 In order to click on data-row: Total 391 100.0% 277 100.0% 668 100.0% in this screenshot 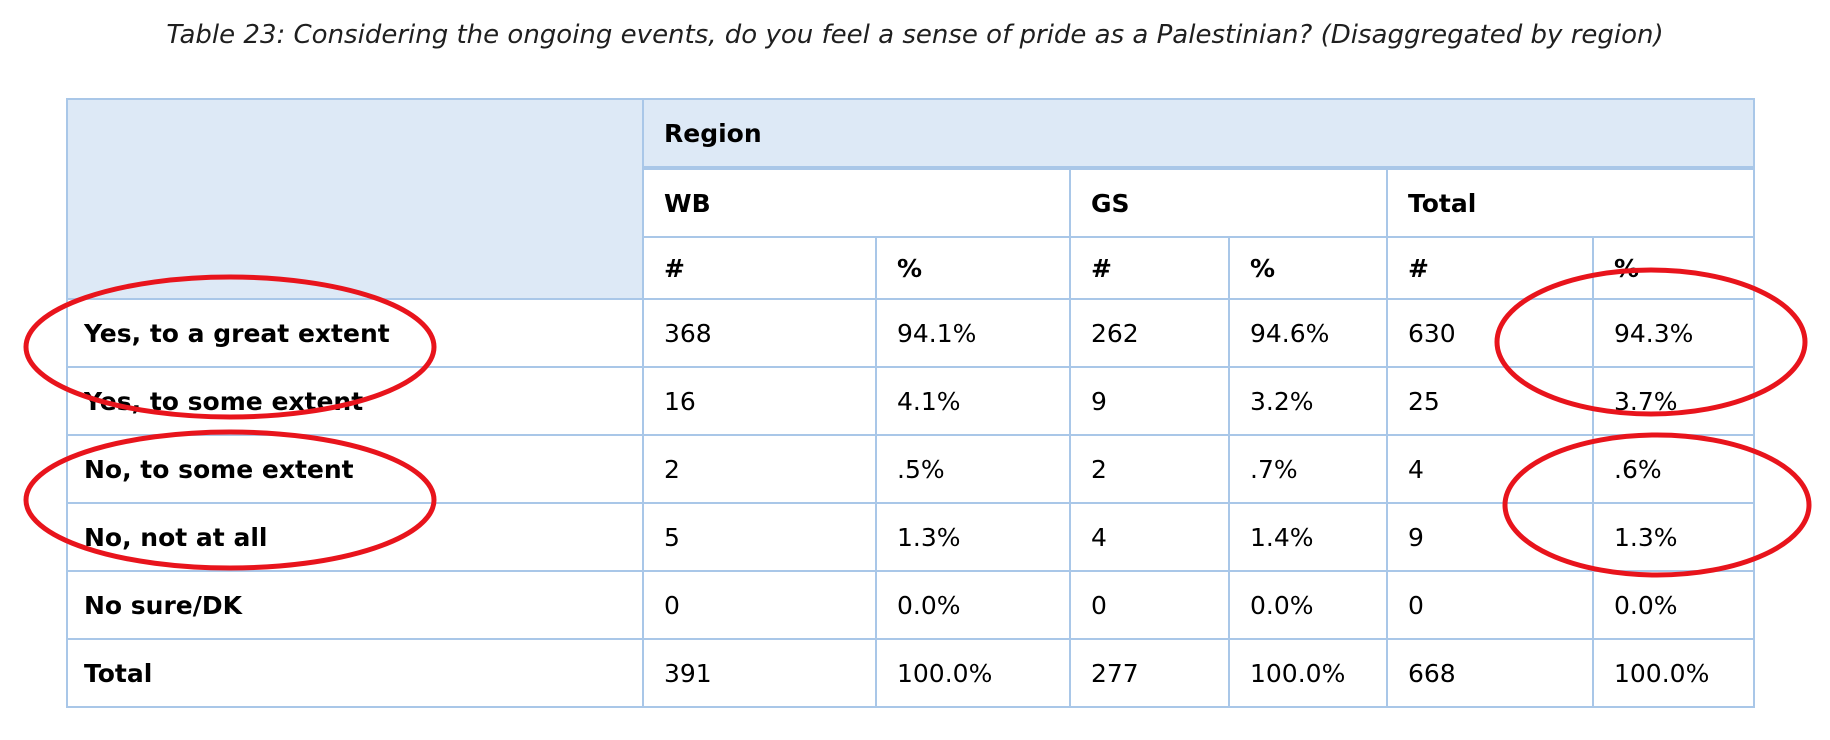, I will do `click(910, 673)`.